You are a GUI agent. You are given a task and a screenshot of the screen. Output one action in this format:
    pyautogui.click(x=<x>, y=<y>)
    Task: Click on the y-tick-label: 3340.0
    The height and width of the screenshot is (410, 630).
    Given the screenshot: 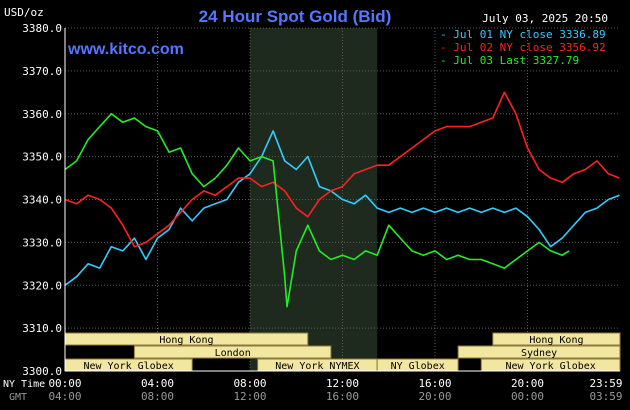 What is the action you would take?
    pyautogui.click(x=42, y=200)
    